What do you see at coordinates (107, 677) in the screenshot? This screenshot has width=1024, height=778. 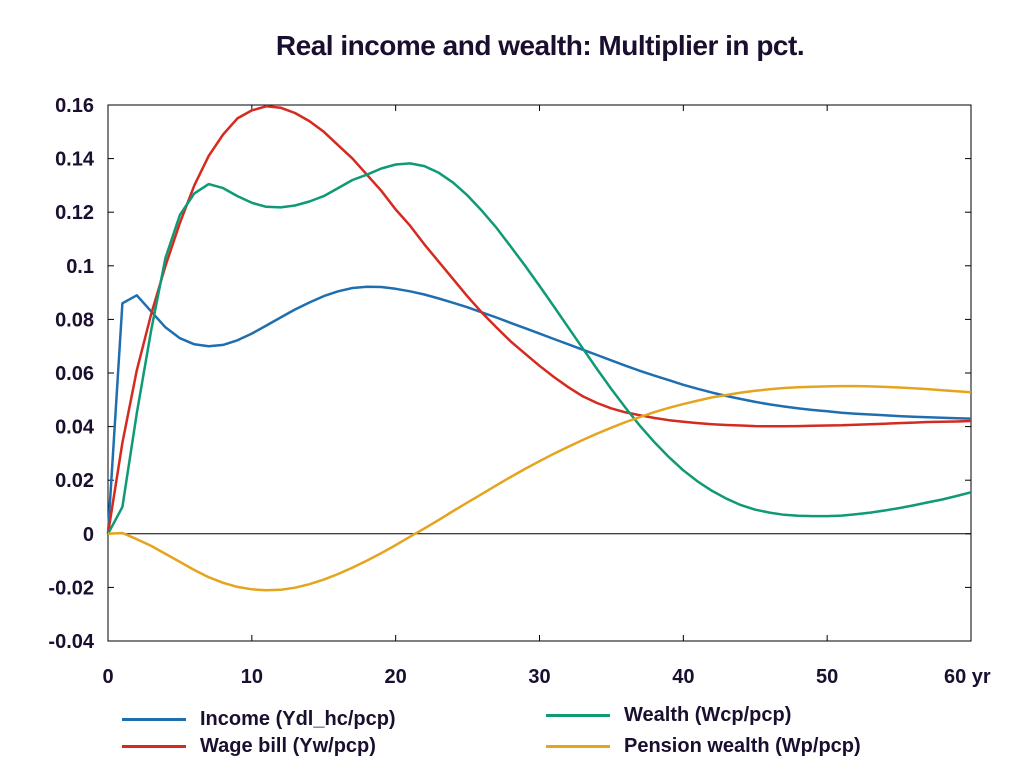 I see `x-tick-label: 0` at bounding box center [107, 677].